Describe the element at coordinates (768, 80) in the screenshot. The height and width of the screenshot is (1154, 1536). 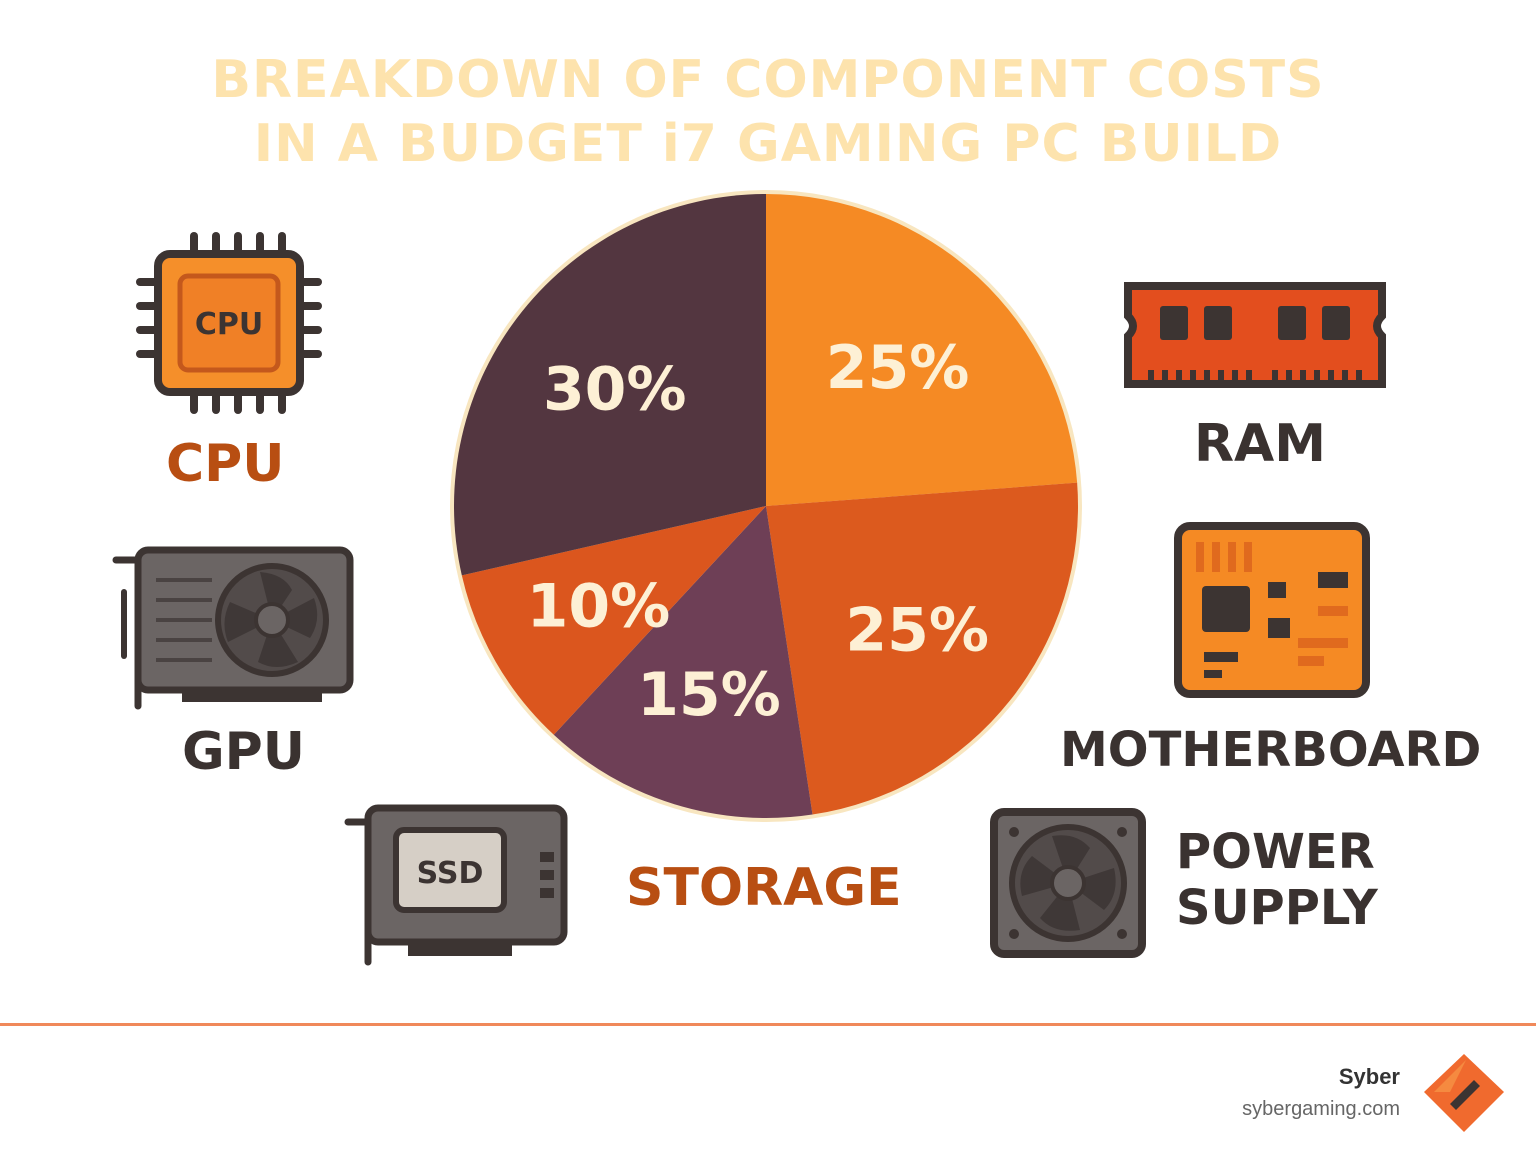
I see `chart-title-line1: BREAKDOWN OF COMPONENT COSTS` at that location.